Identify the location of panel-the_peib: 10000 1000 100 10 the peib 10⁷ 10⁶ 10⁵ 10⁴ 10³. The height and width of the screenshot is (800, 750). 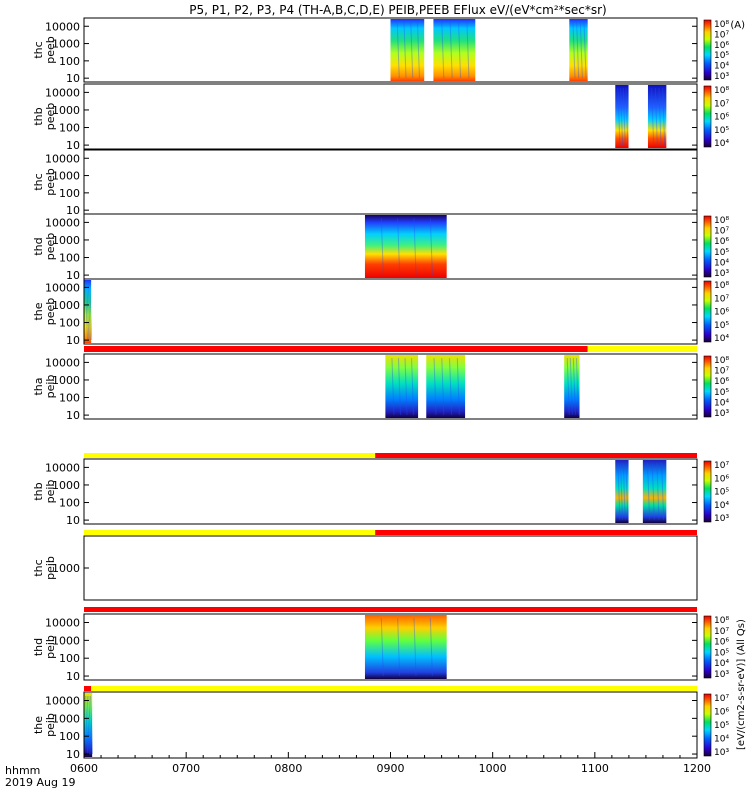
(380, 726).